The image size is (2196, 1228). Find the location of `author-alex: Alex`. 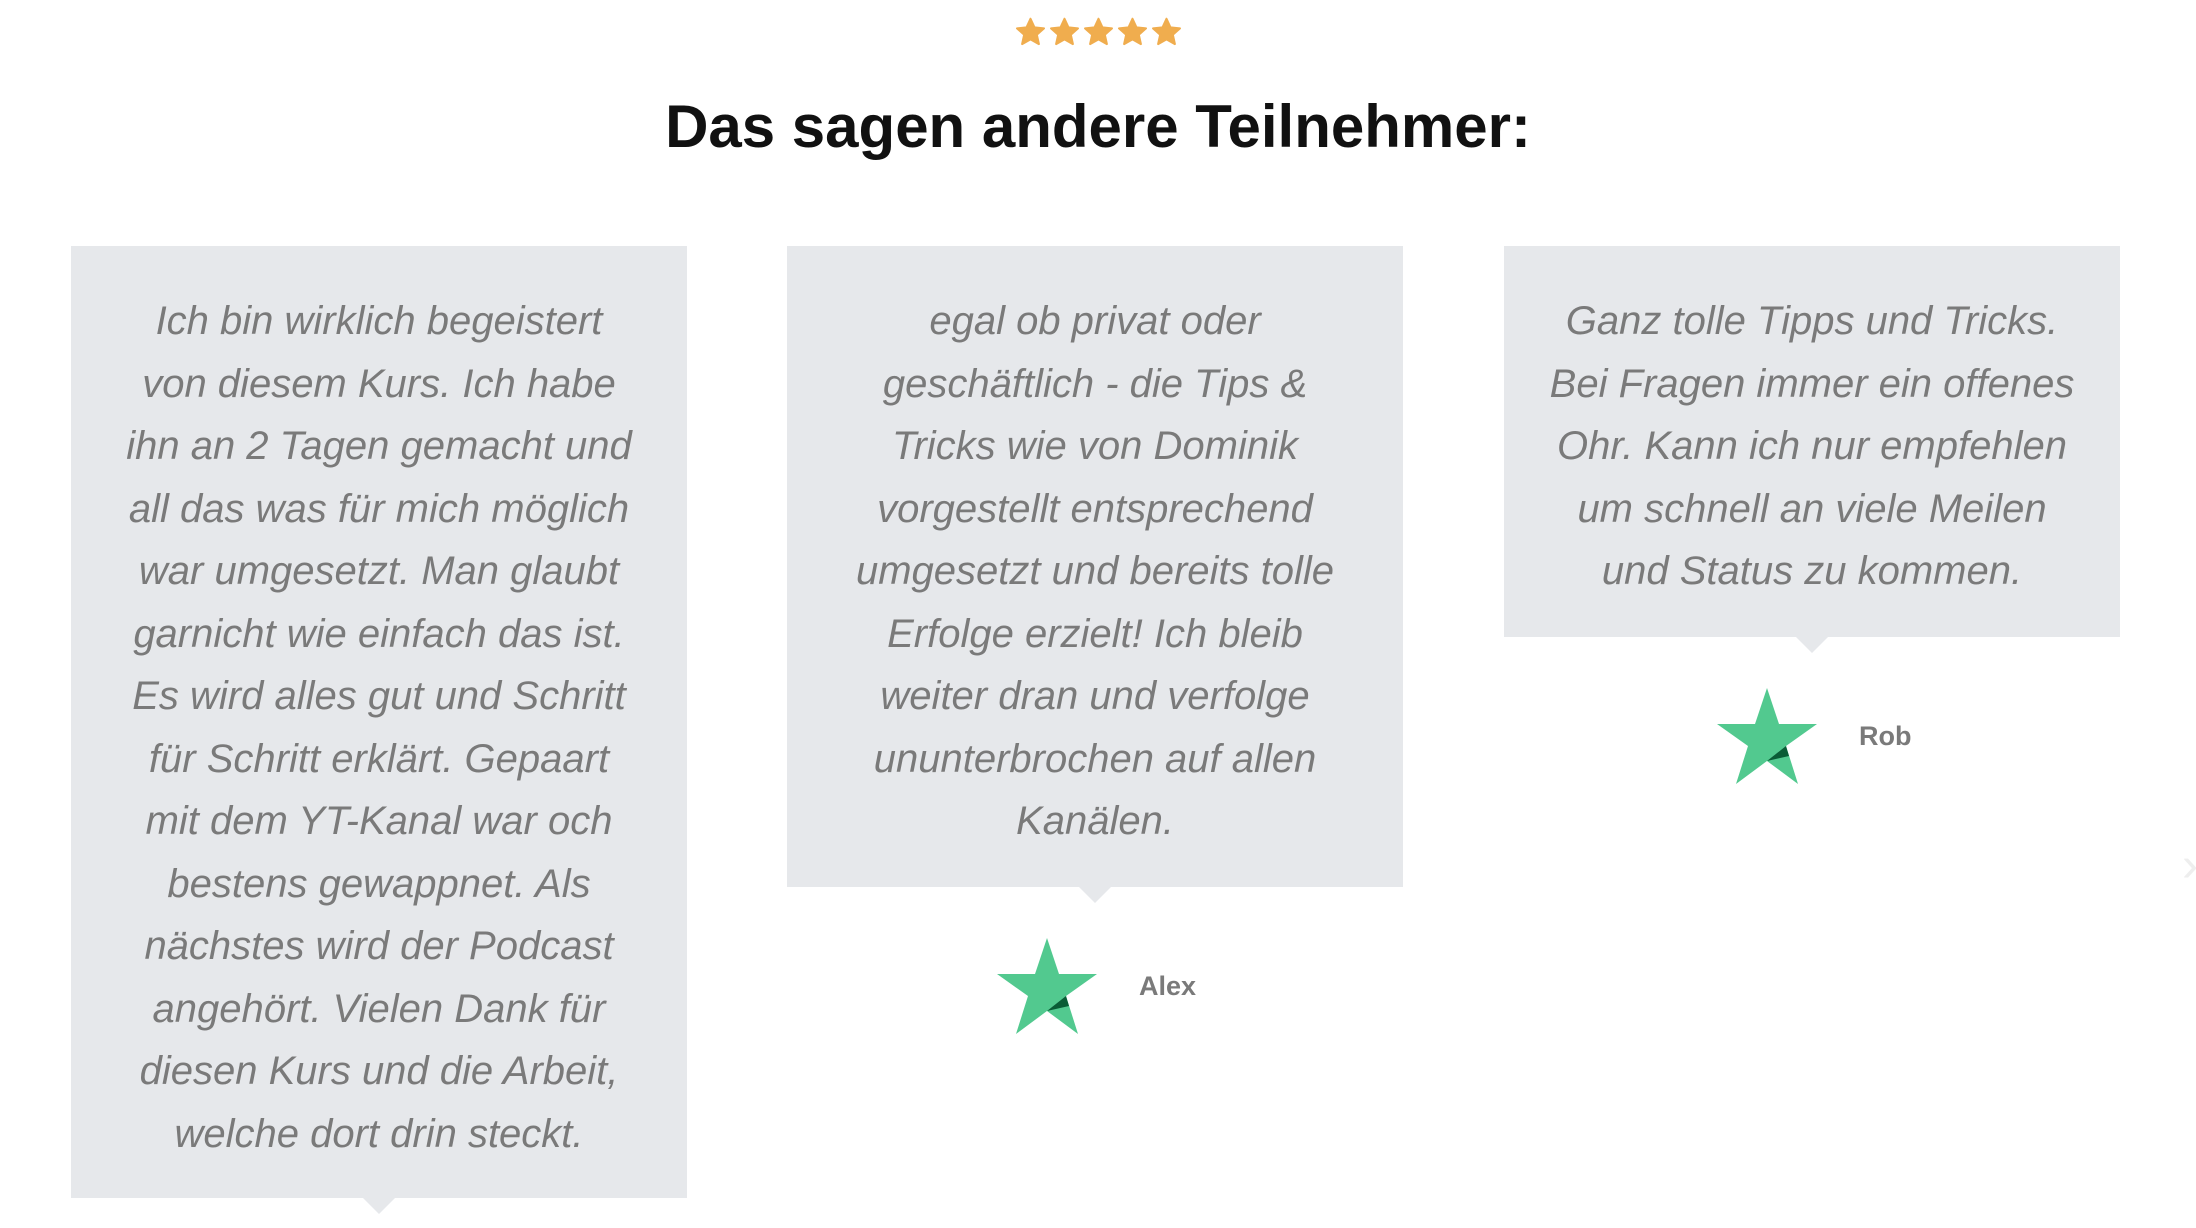

author-alex: Alex is located at coordinates (1096, 986).